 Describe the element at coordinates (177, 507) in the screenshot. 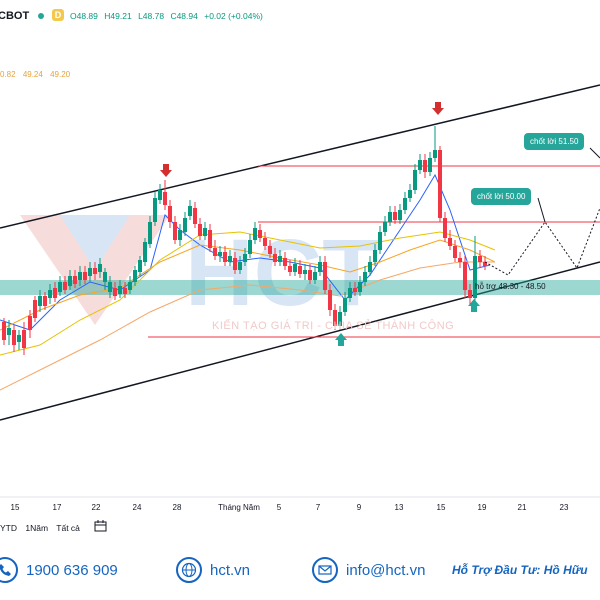

I see `x-tick-label: 28` at that location.